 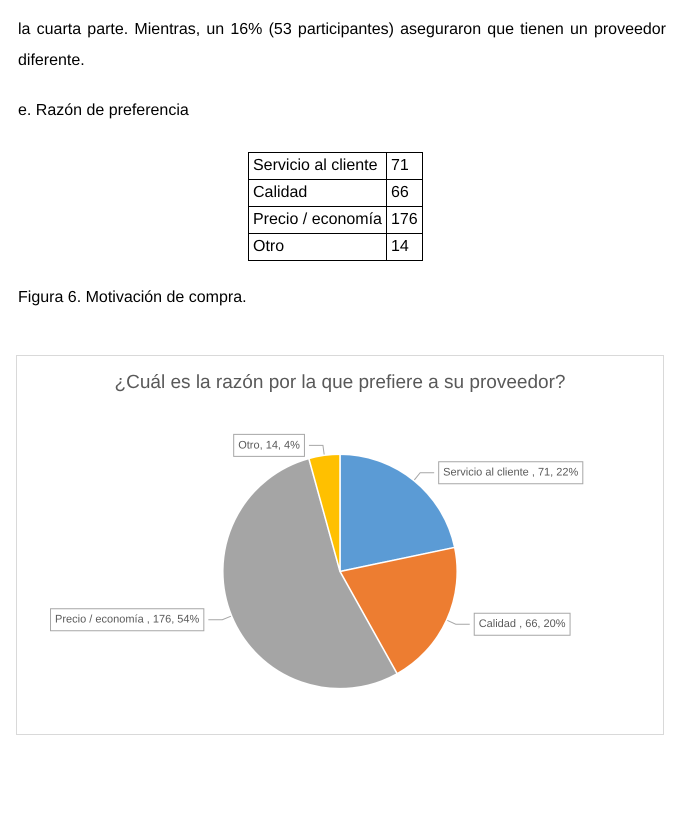 I want to click on text: 176, so click(x=404, y=220).